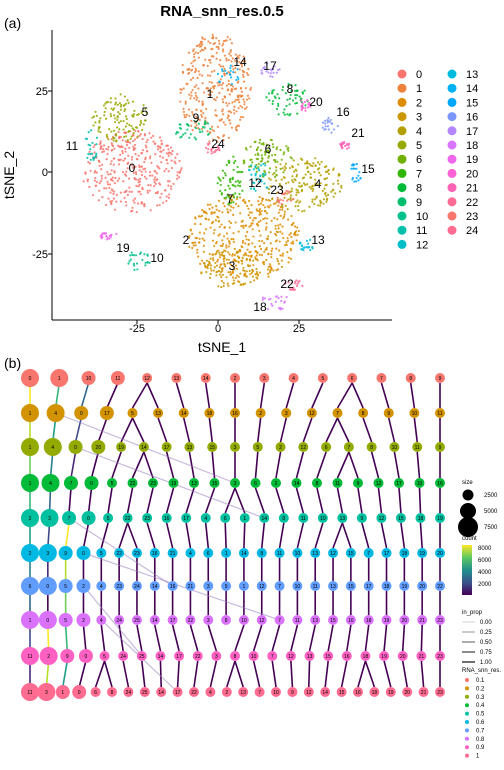 This screenshot has height=770, width=504. I want to click on tree-node-label: 2, so click(276, 484).